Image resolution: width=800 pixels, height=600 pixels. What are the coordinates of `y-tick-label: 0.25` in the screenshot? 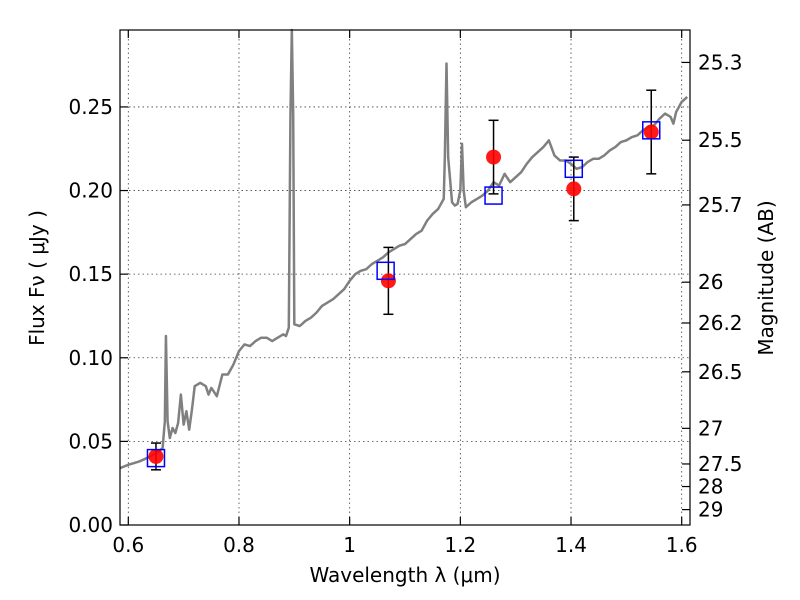 It's located at (90, 107).